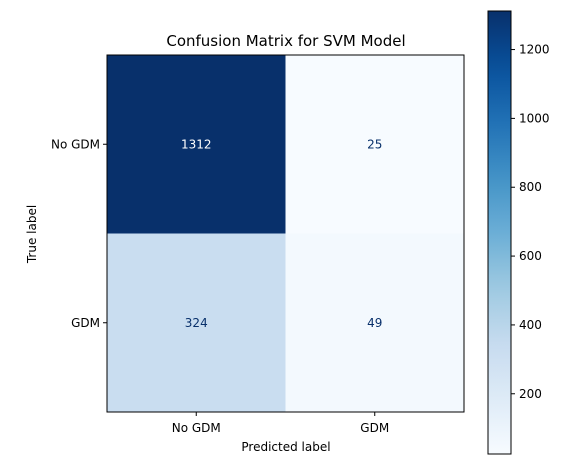  What do you see at coordinates (534, 118) in the screenshot?
I see `colorbar-tick-label: 1000` at bounding box center [534, 118].